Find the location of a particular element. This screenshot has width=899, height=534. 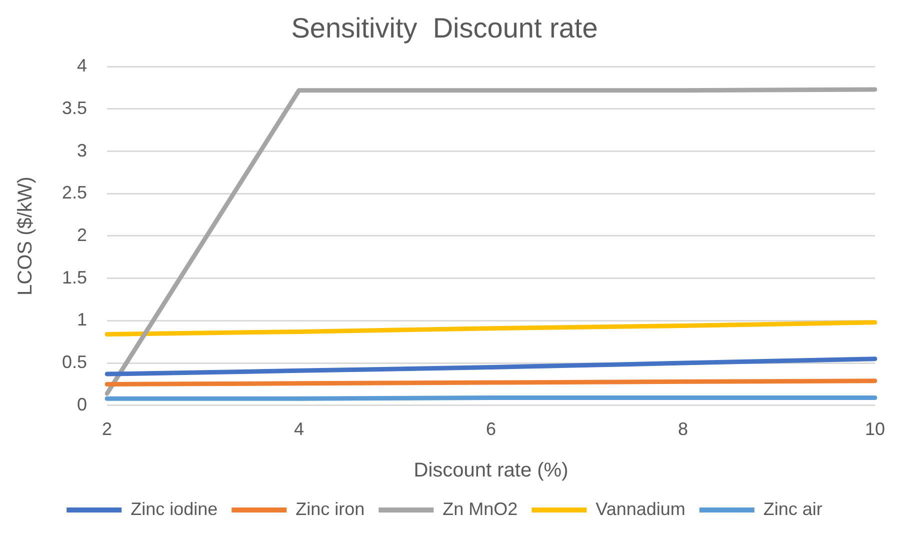

legend-label: Zinc iron is located at coordinates (330, 508).